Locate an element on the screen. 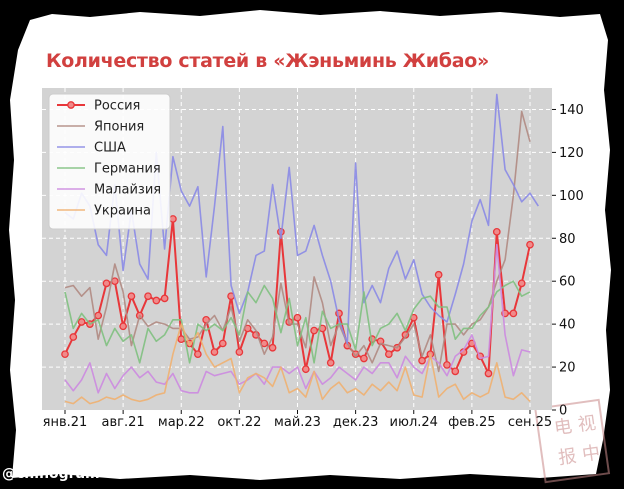 This screenshot has height=489, width=624. legend-label-5: Украина is located at coordinates (122, 211).